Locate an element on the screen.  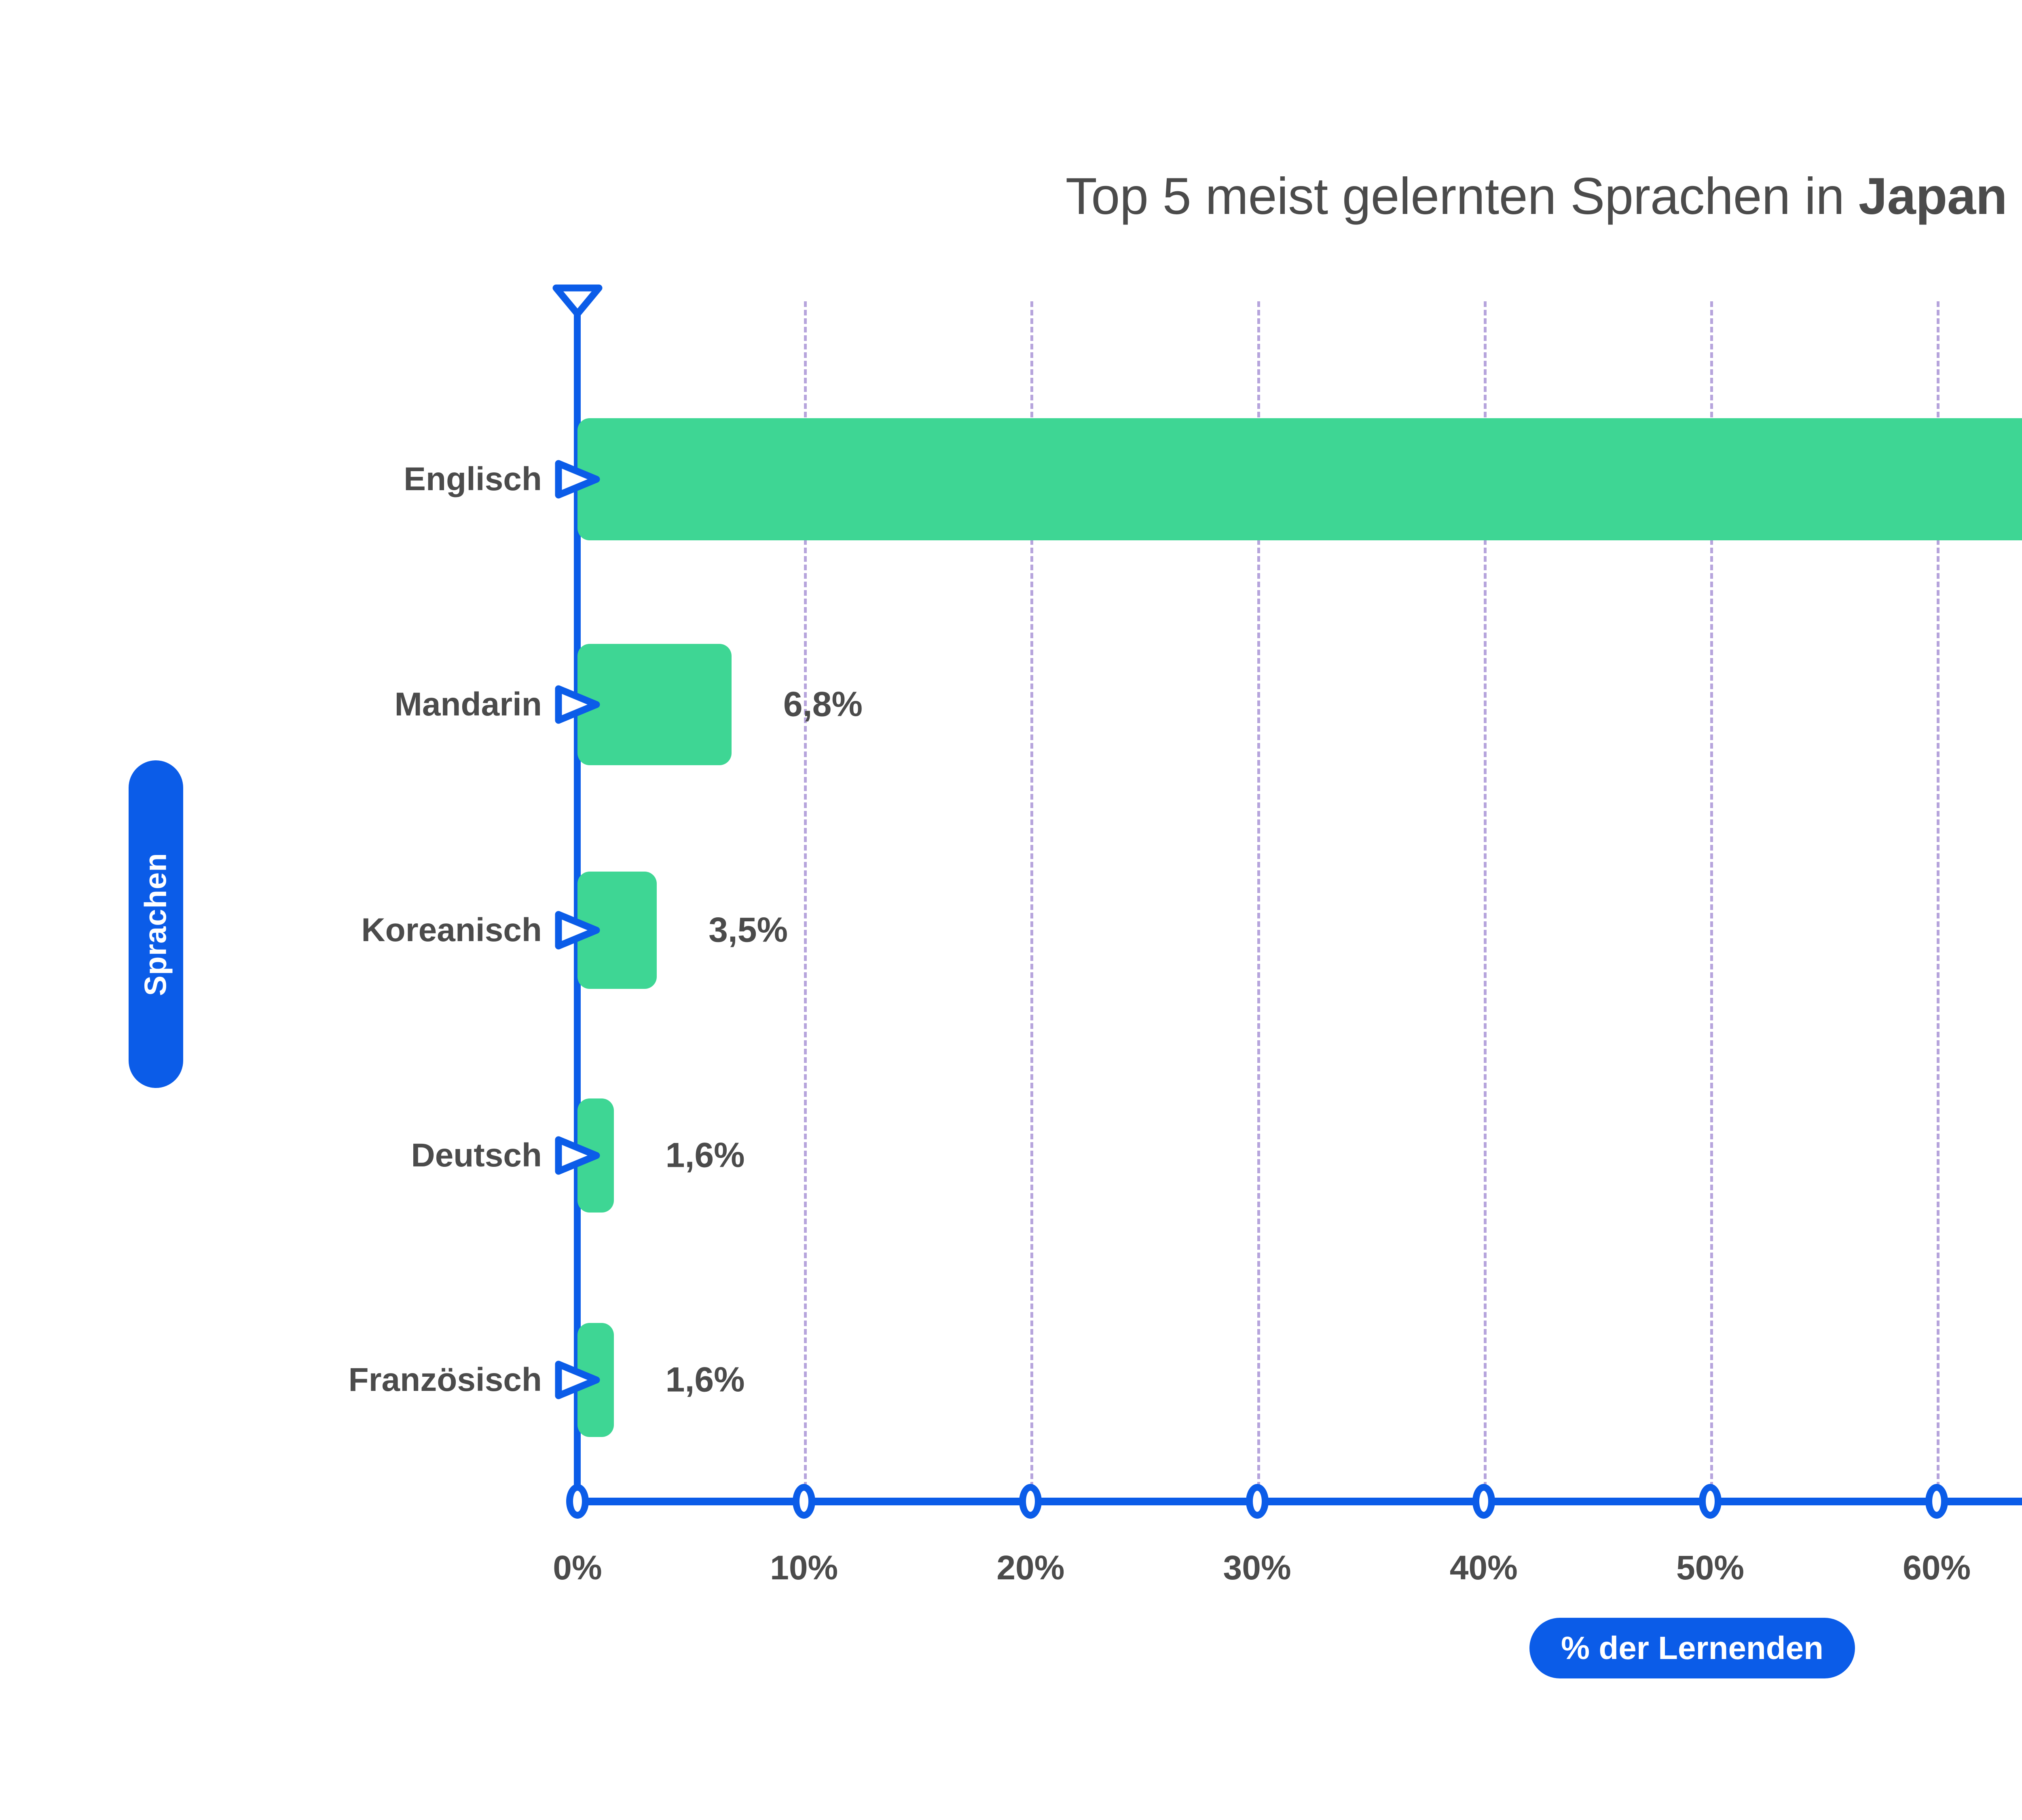
bar-englisch is located at coordinates (1299, 479).